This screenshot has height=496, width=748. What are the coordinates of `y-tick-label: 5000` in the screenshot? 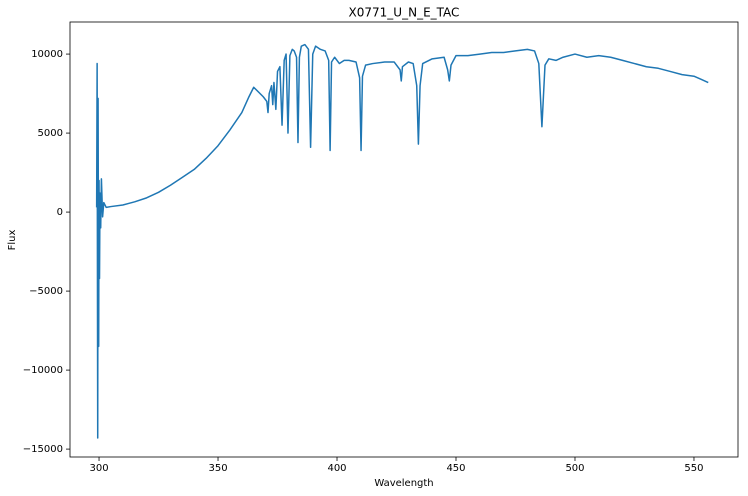 It's located at (50, 133).